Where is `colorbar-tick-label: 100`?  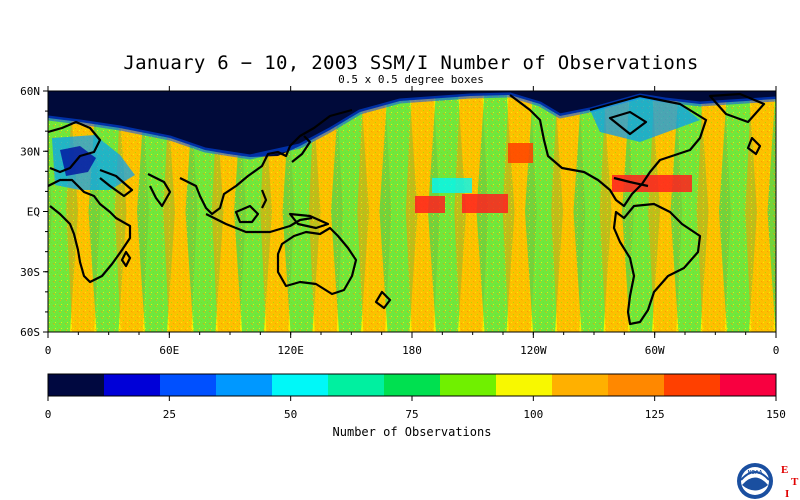 colorbar-tick-label: 100 is located at coordinates (533, 414).